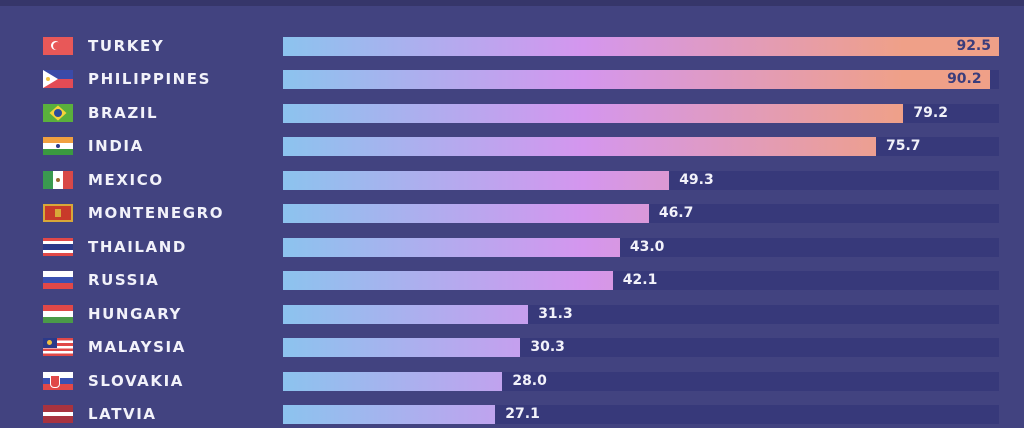 This screenshot has width=1024, height=428. Describe the element at coordinates (676, 213) in the screenshot. I see `value-label: 46.7` at that location.